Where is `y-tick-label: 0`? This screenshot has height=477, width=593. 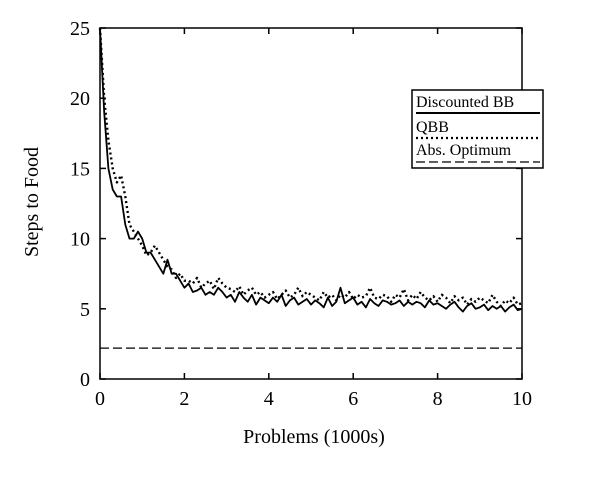
y-tick-label: 0 is located at coordinates (85, 380).